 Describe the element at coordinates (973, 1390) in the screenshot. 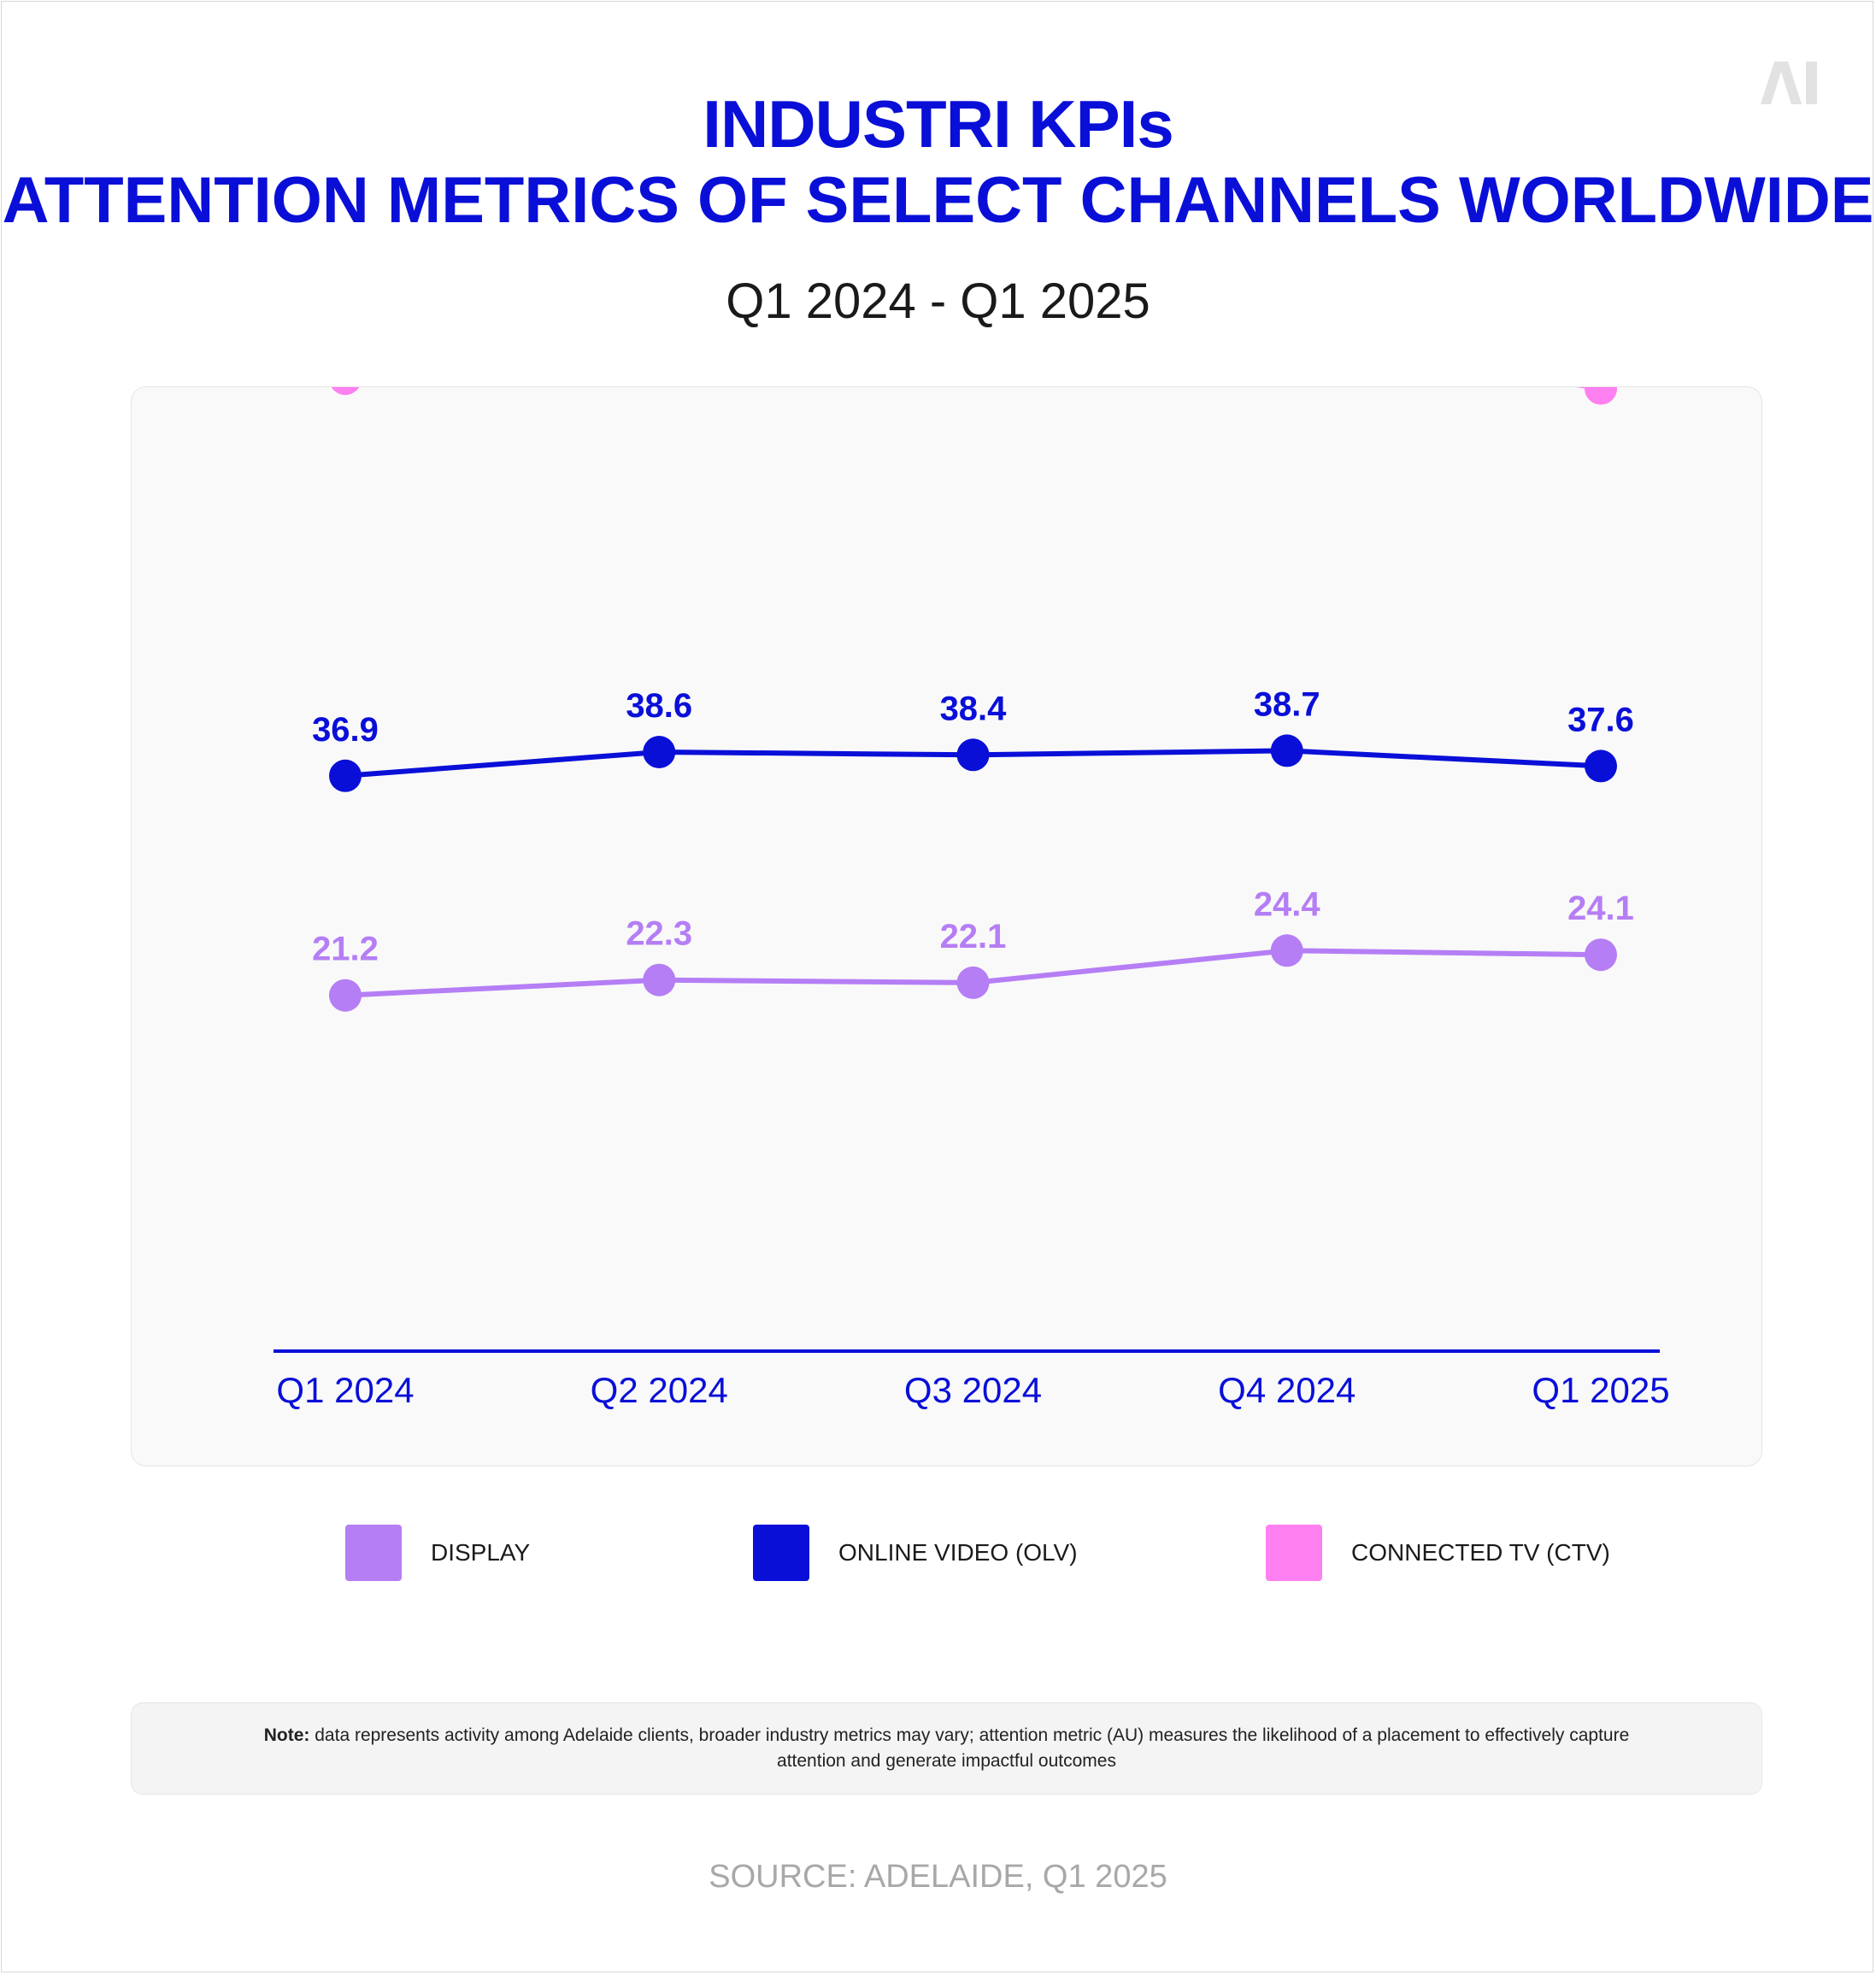

I see `x-tick-label: Q3 2024` at that location.